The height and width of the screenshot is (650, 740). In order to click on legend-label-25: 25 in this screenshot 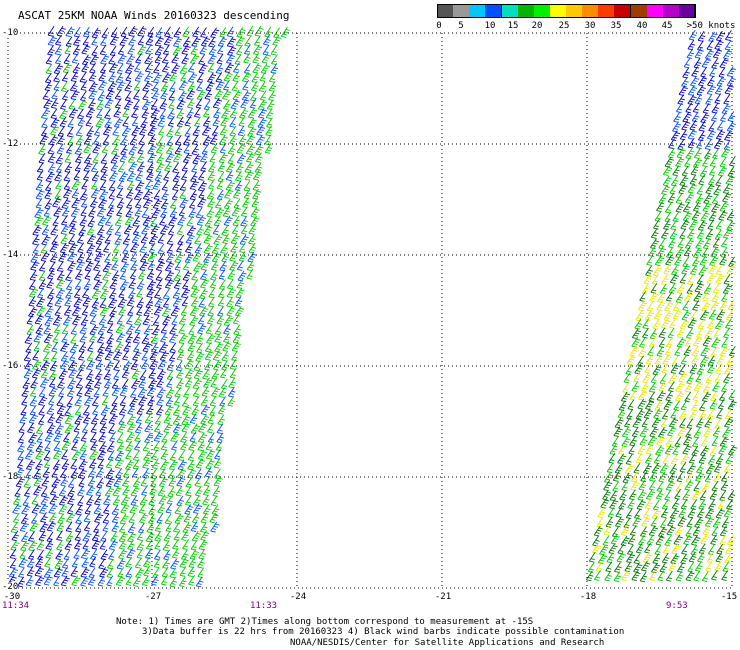, I will do `click(564, 26)`.